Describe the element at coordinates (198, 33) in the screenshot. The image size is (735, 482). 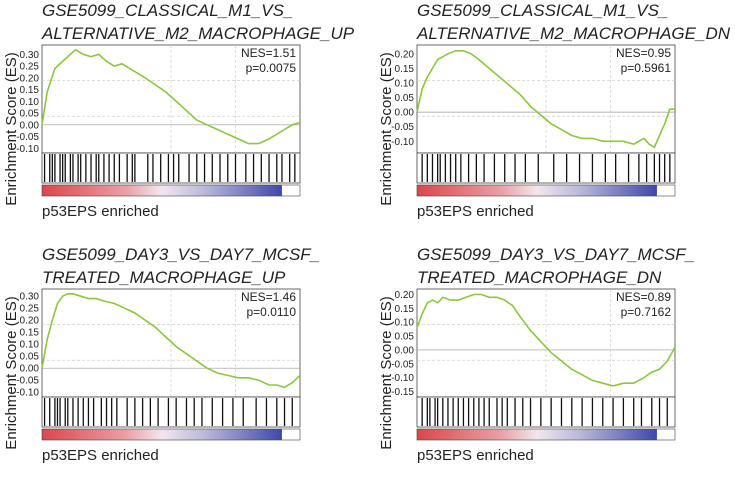
I see `chart-title-line-2: ALTERNATIVE_M2_MACROPHAGE_UP` at that location.